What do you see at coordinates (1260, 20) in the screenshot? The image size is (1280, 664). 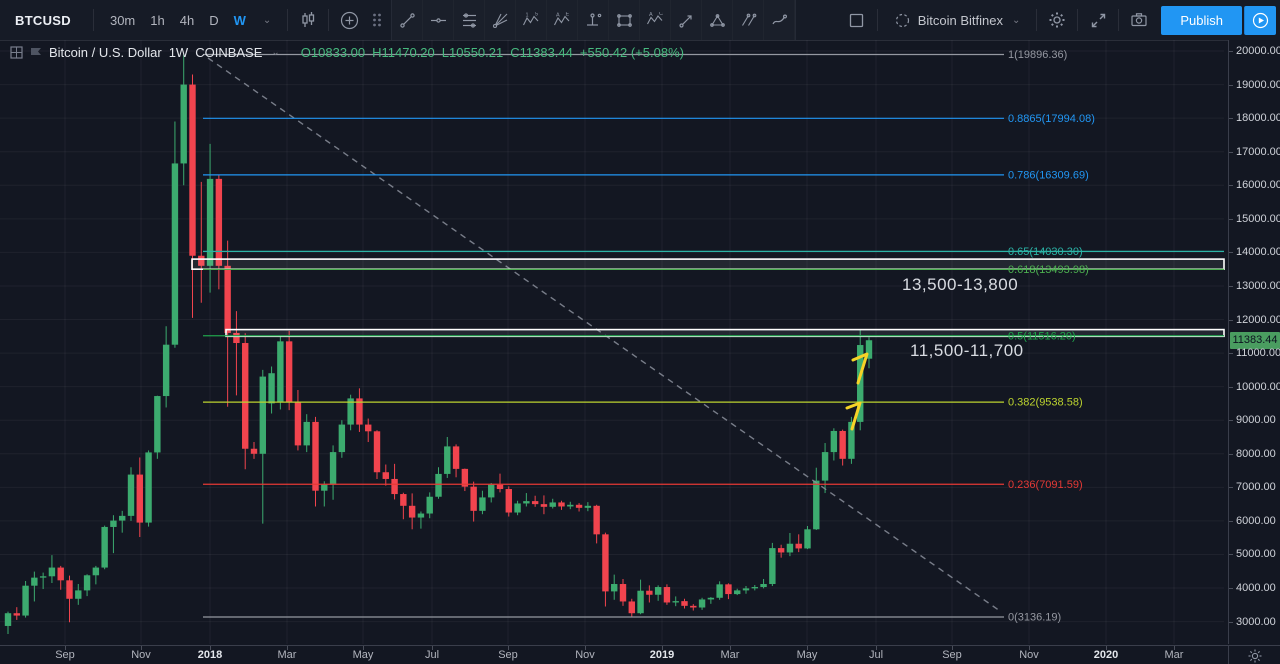 I see `publish-play-button` at bounding box center [1260, 20].